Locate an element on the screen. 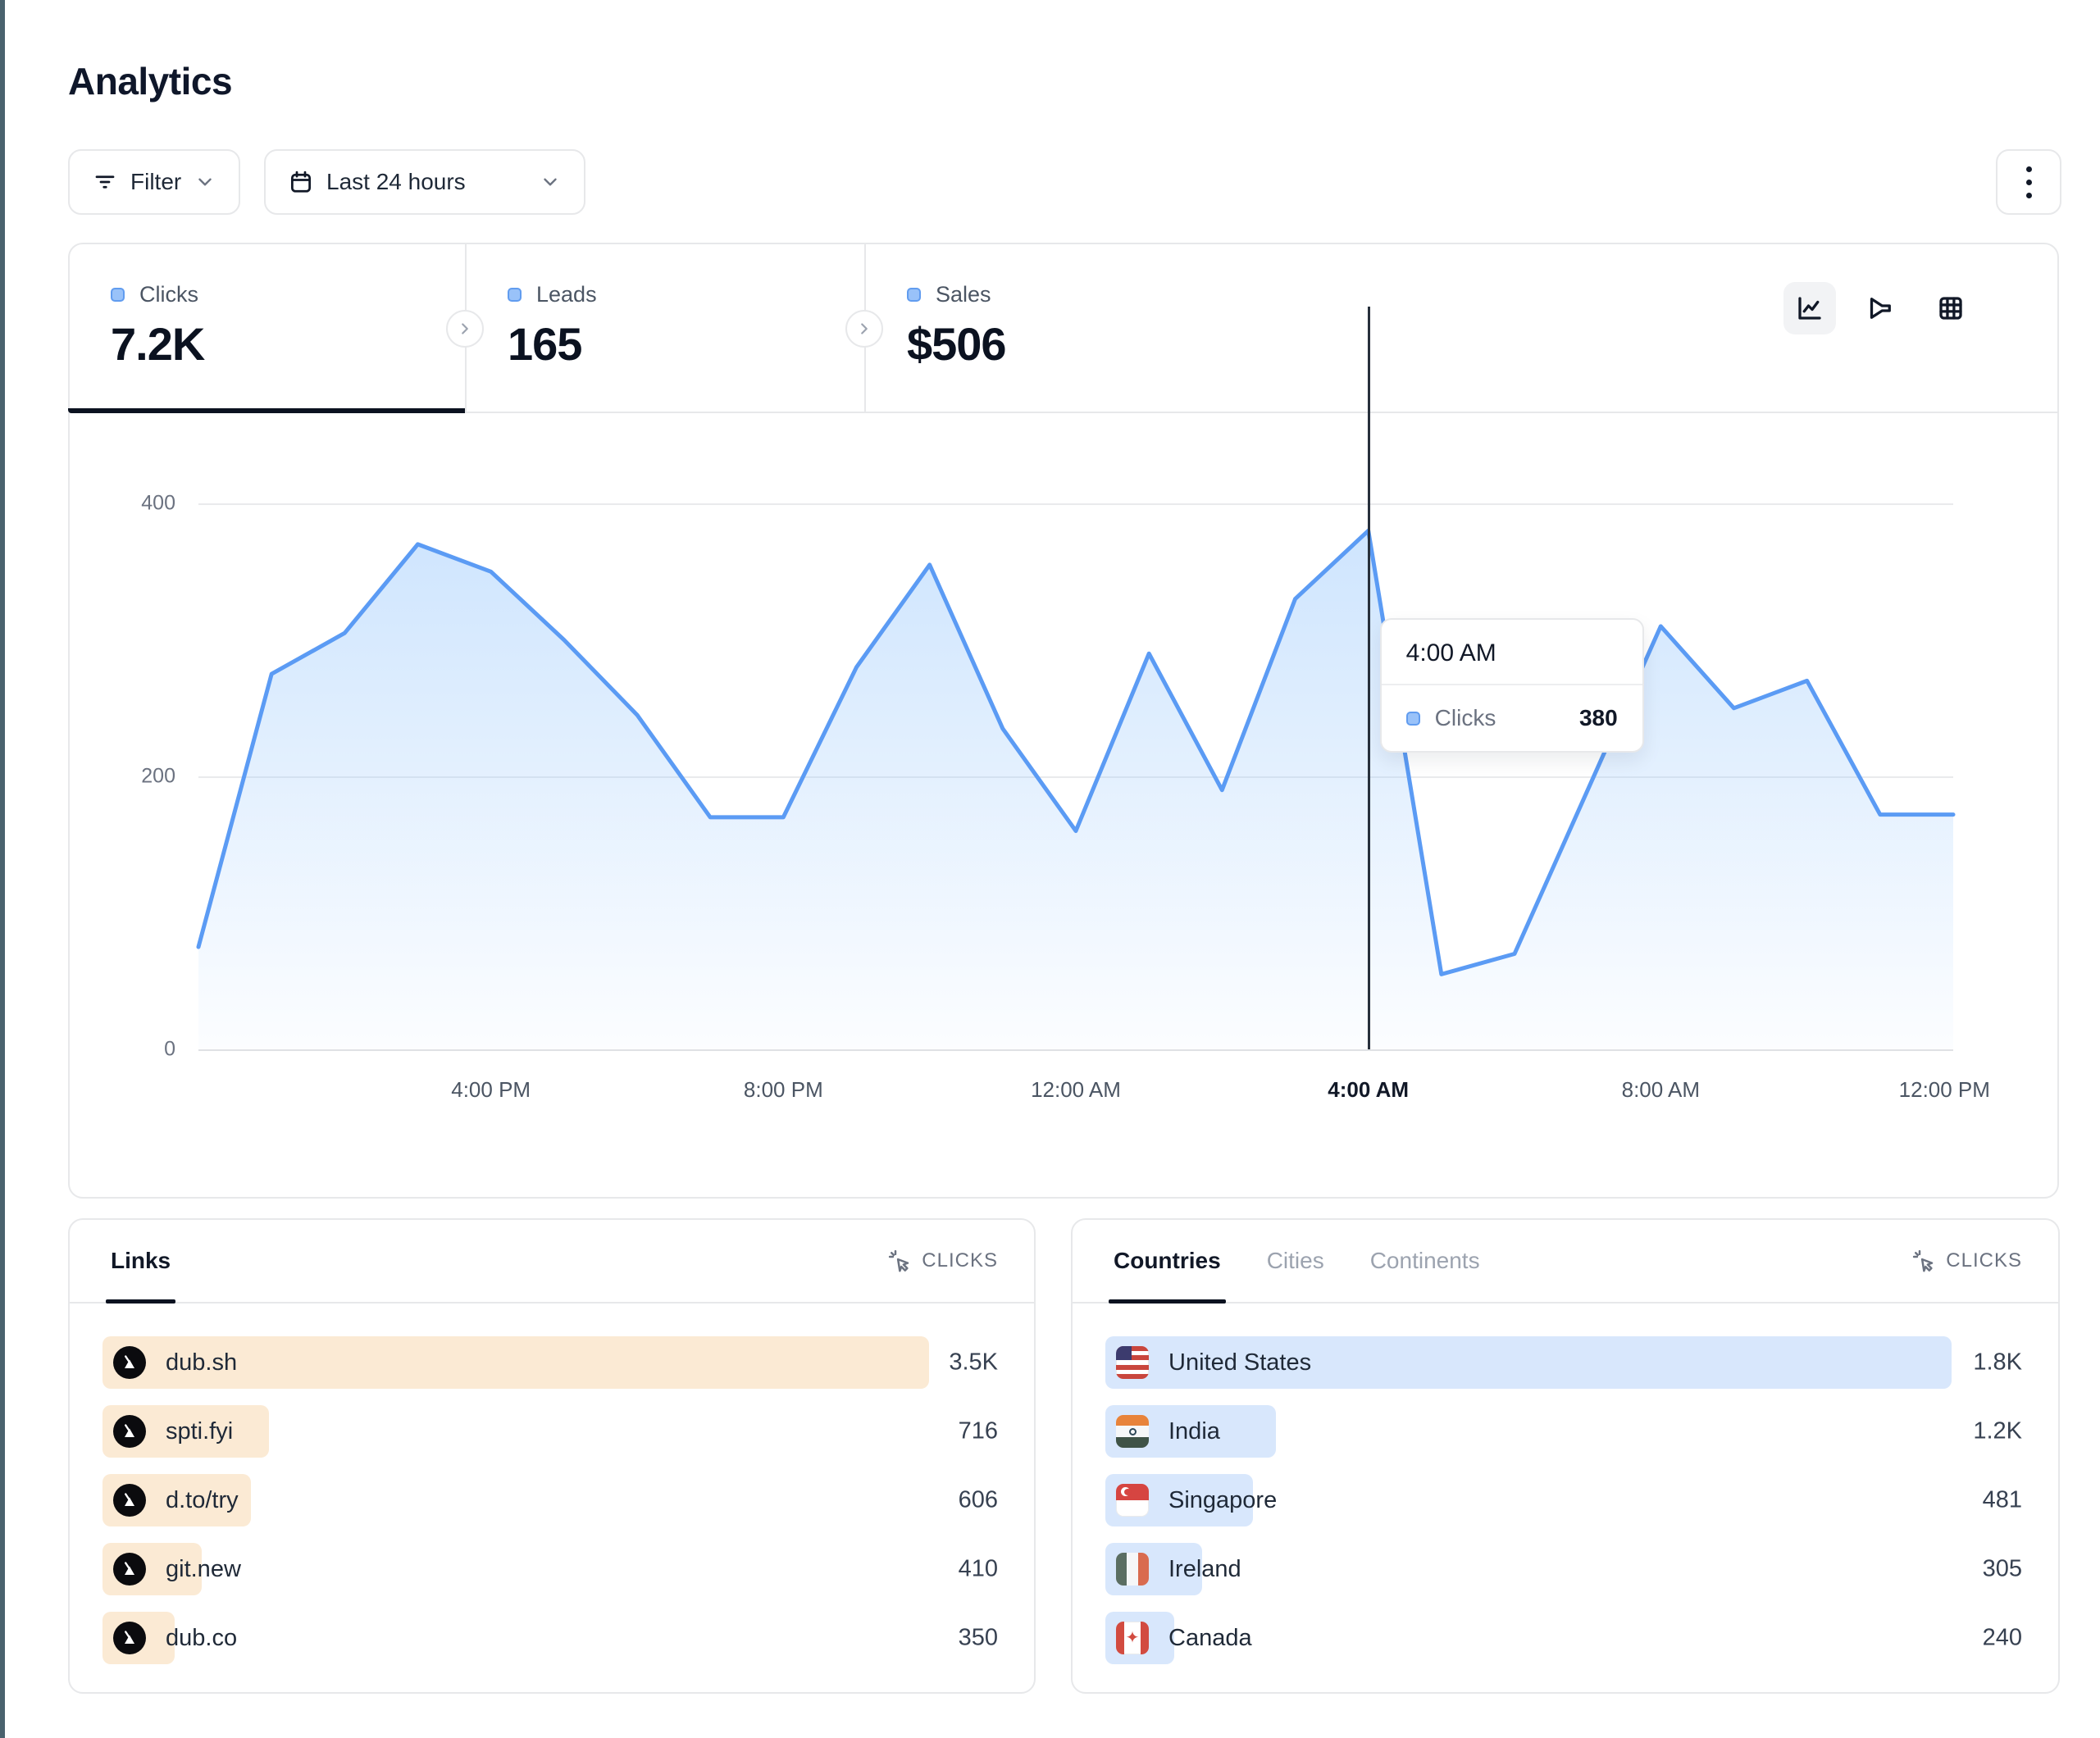  expand-leads-button is located at coordinates (864, 329).